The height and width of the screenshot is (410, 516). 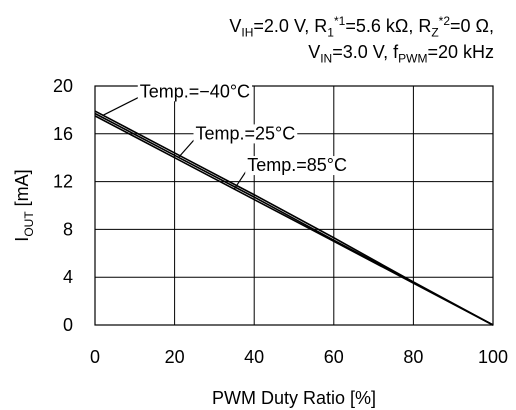 I want to click on conditions-line-1: VIH=2.0 V, R1*1=5.6 kΩ, RZ*2=0 Ω,, so click(x=361, y=27).